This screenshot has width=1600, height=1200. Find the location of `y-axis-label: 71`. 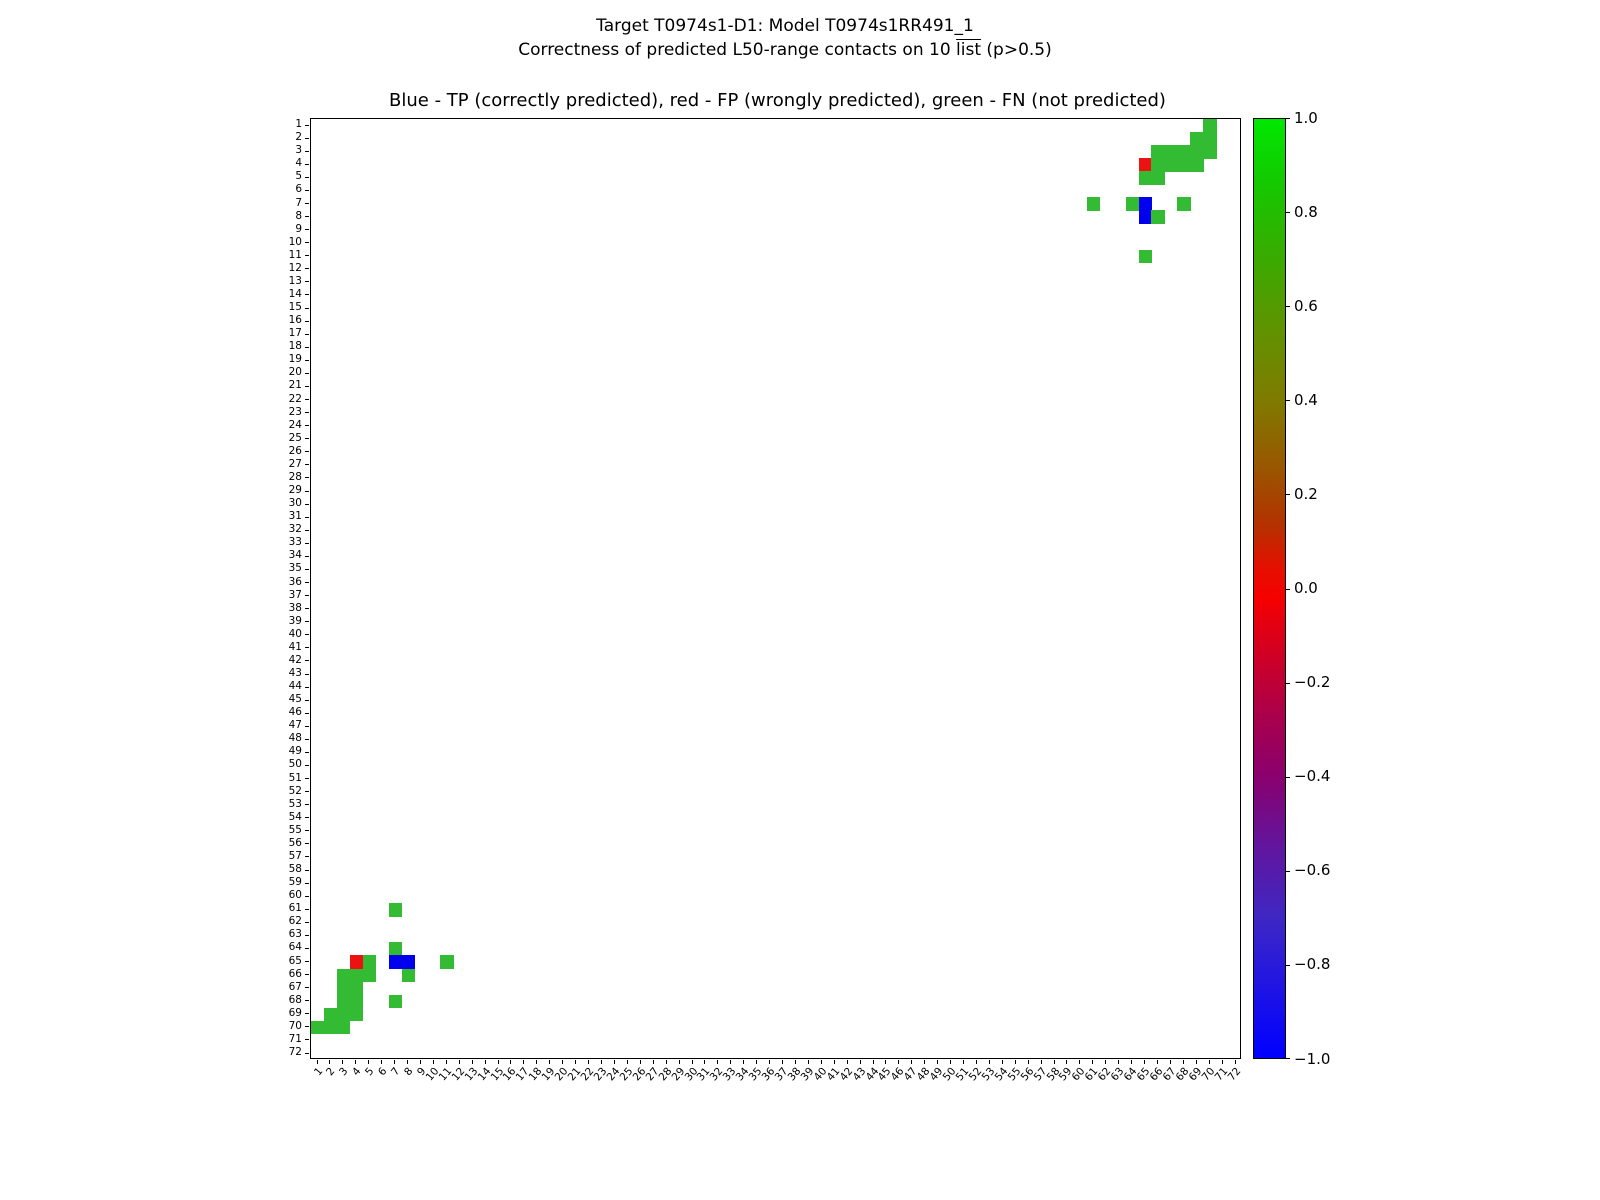

y-axis-label: 71 is located at coordinates (295, 1038).